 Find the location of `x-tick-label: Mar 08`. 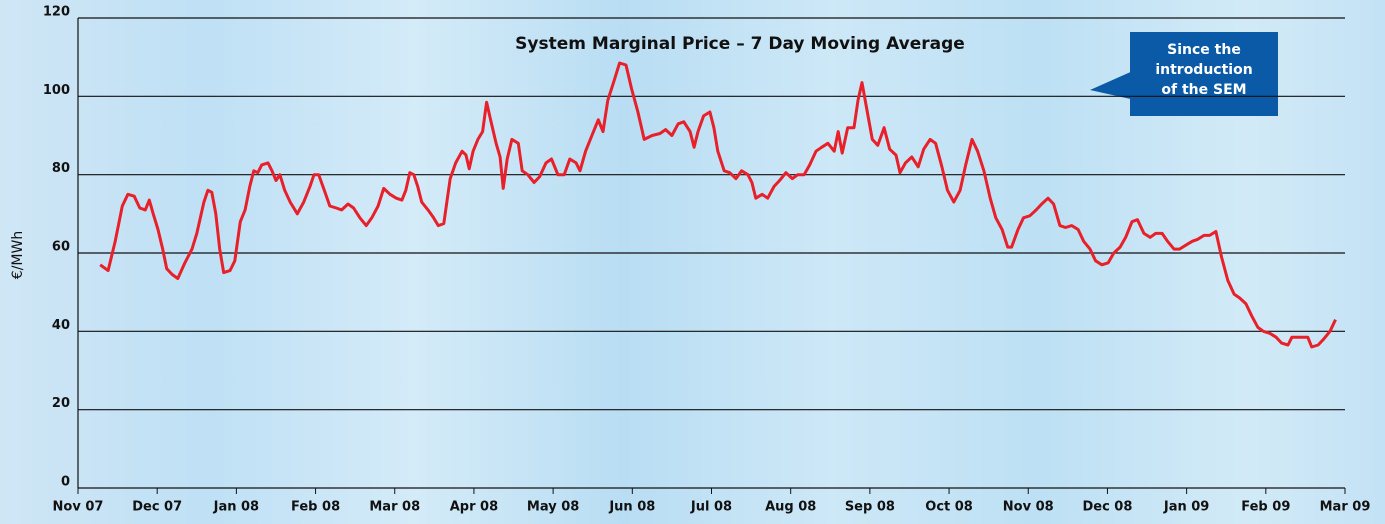

x-tick-label: Mar 08 is located at coordinates (394, 507).